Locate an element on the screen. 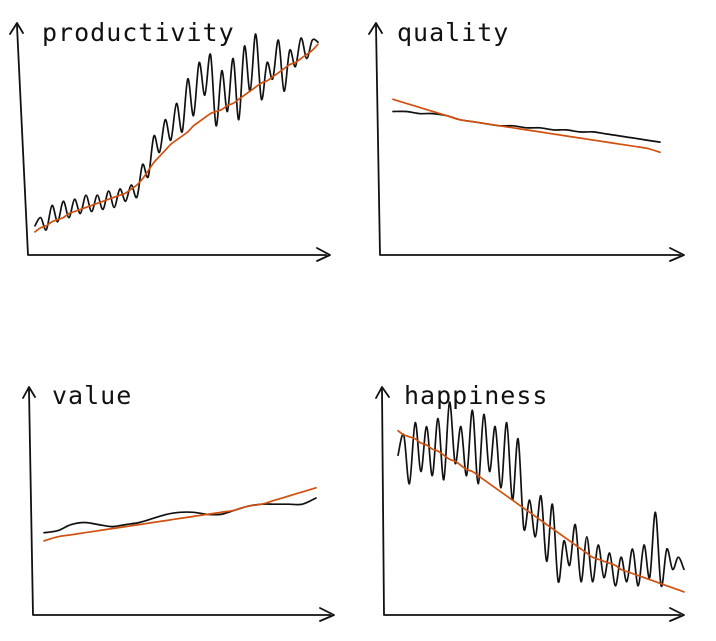 Image resolution: width=716 pixels, height=641 pixels. chart-title: quality is located at coordinates (453, 32).